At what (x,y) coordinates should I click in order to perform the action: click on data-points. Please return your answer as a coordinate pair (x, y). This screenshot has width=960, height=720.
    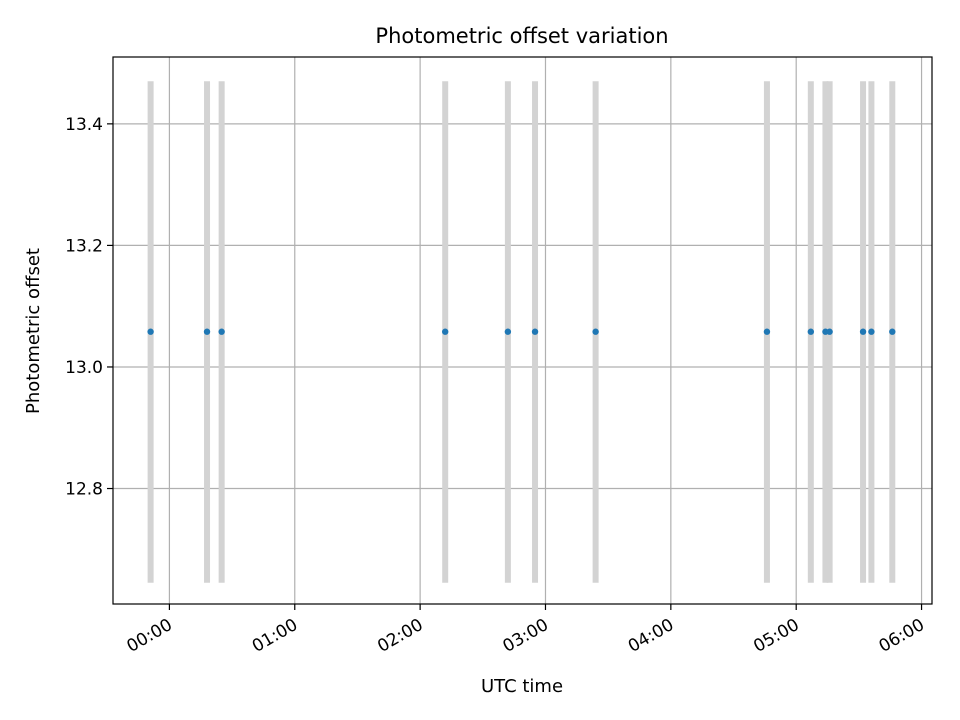
    Looking at the image, I should click on (521, 331).